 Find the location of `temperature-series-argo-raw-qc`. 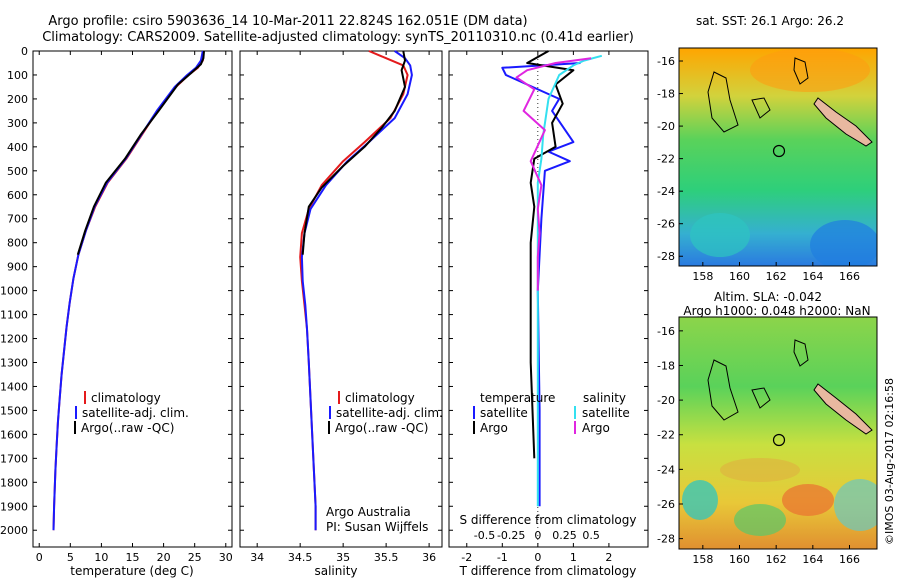

temperature-series-argo-raw-qc is located at coordinates (140, 152).